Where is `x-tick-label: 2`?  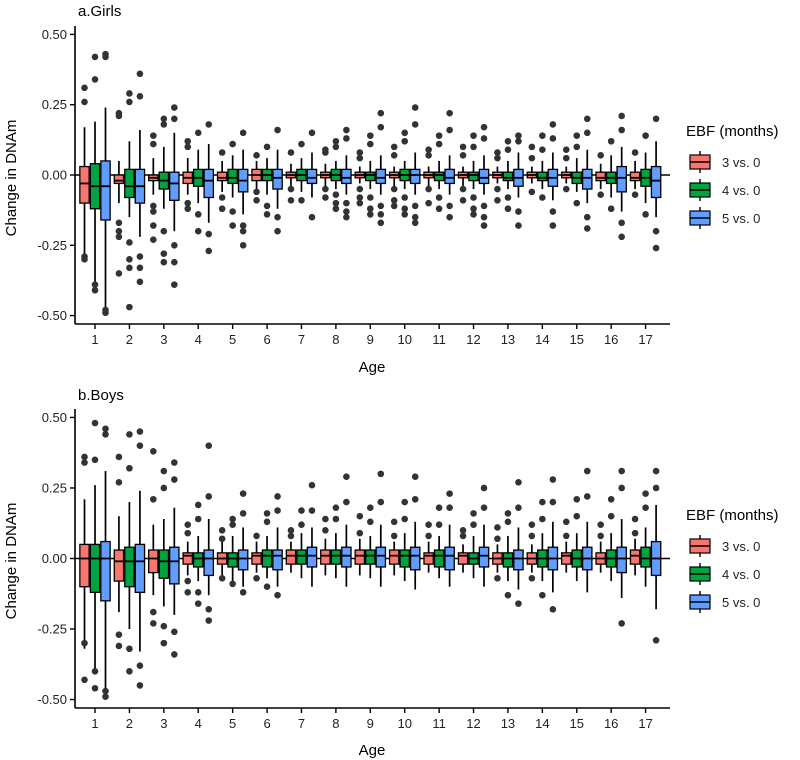 x-tick-label: 2 is located at coordinates (129, 723).